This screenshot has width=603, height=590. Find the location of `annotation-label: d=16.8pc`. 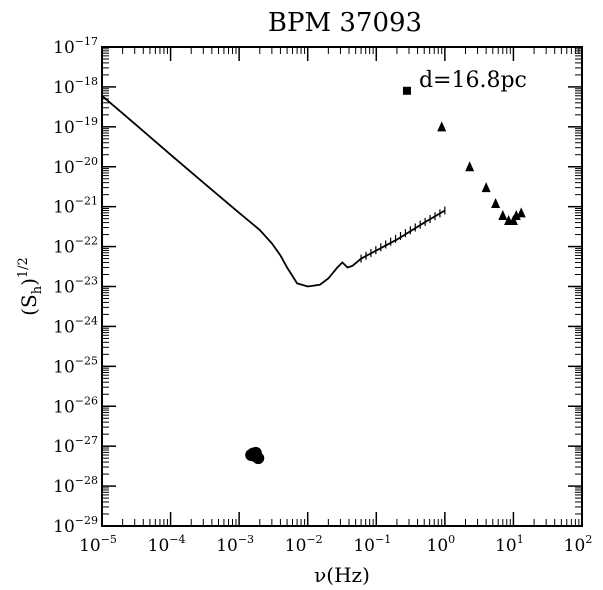

annotation-label: d=16.8pc is located at coordinates (473, 80).